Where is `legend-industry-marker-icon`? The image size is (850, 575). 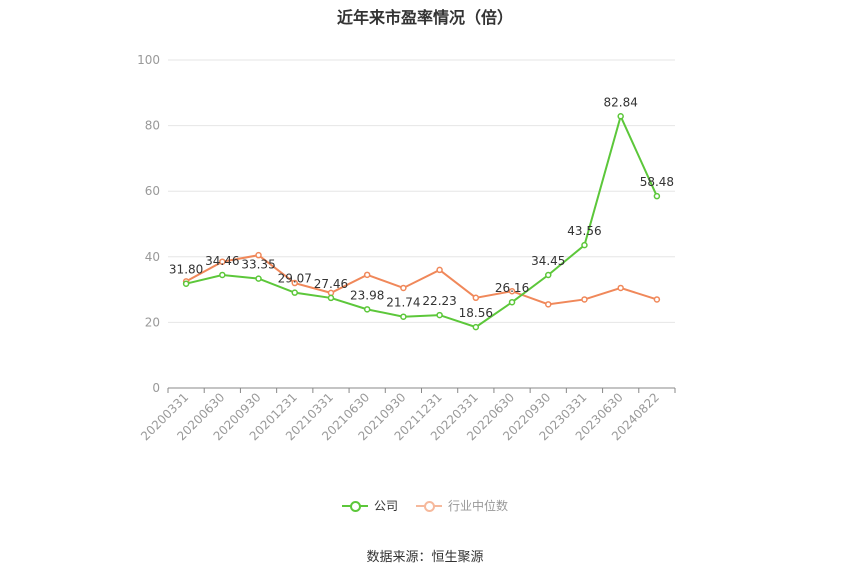
legend-industry-marker-icon is located at coordinates (429, 506).